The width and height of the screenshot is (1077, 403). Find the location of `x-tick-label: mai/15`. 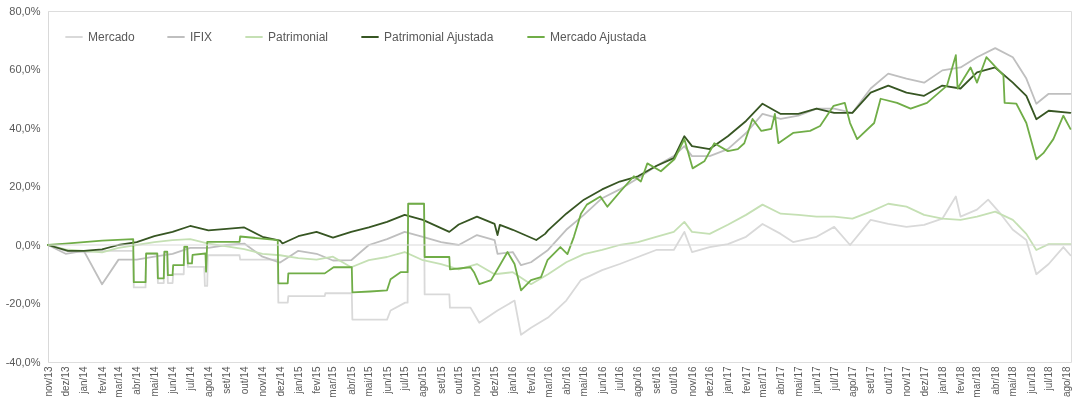

x-tick-label: mai/15 is located at coordinates (369, 381).